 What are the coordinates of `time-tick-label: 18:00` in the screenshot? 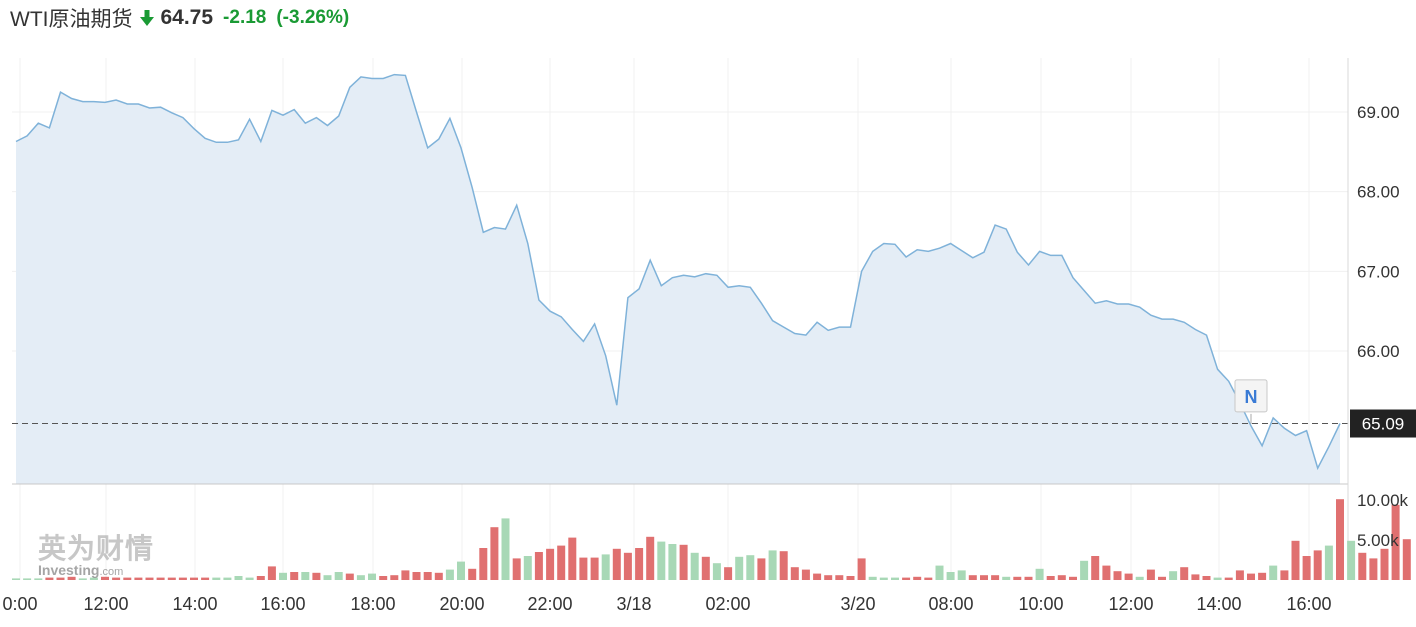 It's located at (372, 604).